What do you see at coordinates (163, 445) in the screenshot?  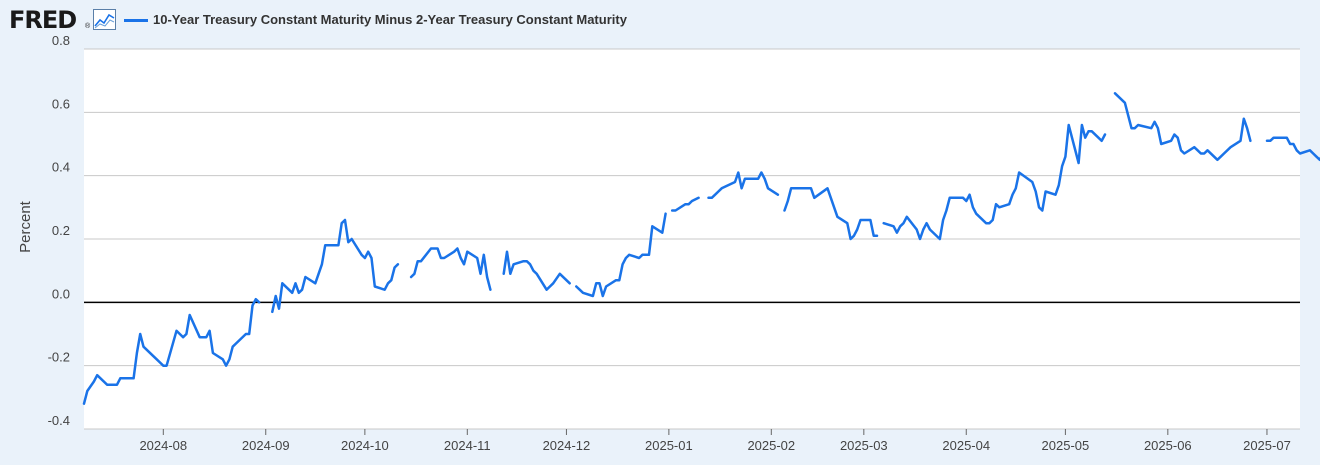 I see `x-tick-label: 2024-08` at bounding box center [163, 445].